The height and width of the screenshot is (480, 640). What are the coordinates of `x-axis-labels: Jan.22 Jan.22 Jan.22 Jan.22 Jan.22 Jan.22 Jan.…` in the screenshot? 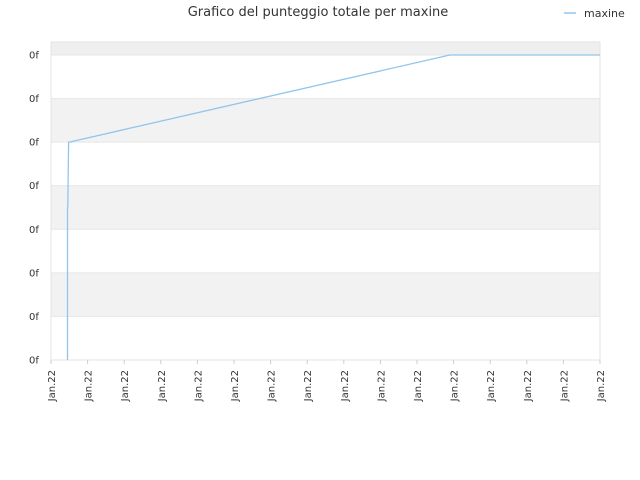 It's located at (327, 381).